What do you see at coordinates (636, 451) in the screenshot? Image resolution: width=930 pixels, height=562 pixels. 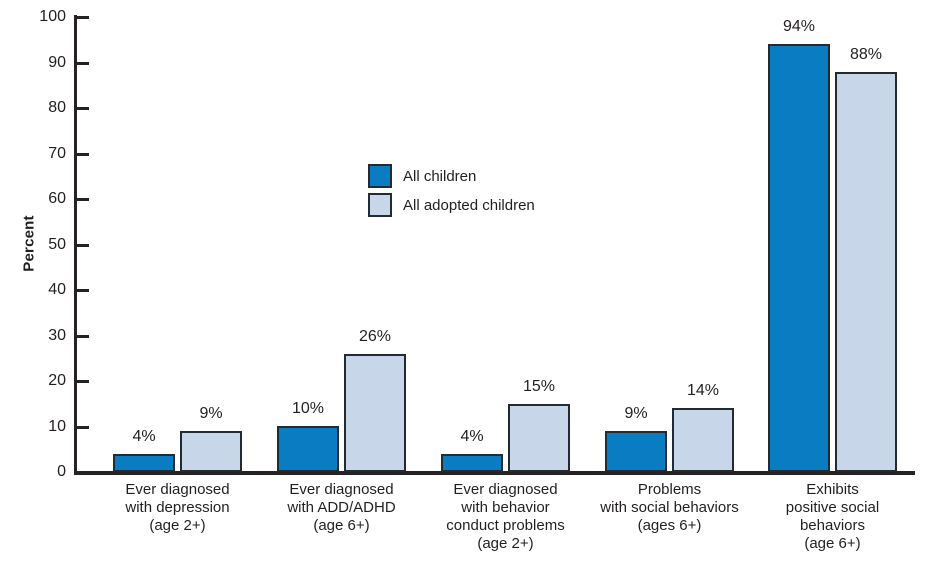 I see `bar-group4-series1` at bounding box center [636, 451].